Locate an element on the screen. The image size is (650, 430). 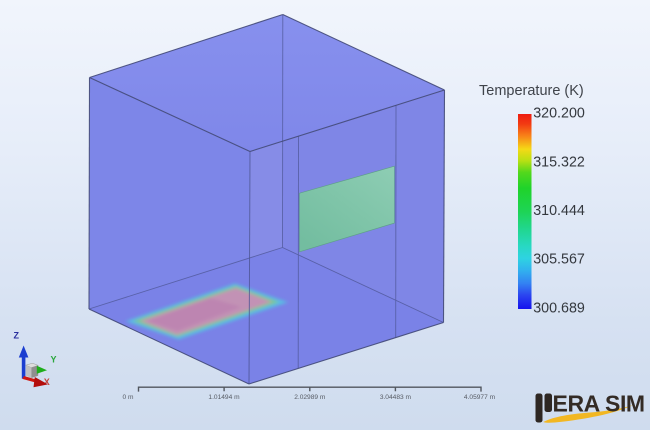
svg-text: 1.01494 m is located at coordinates (224, 397).